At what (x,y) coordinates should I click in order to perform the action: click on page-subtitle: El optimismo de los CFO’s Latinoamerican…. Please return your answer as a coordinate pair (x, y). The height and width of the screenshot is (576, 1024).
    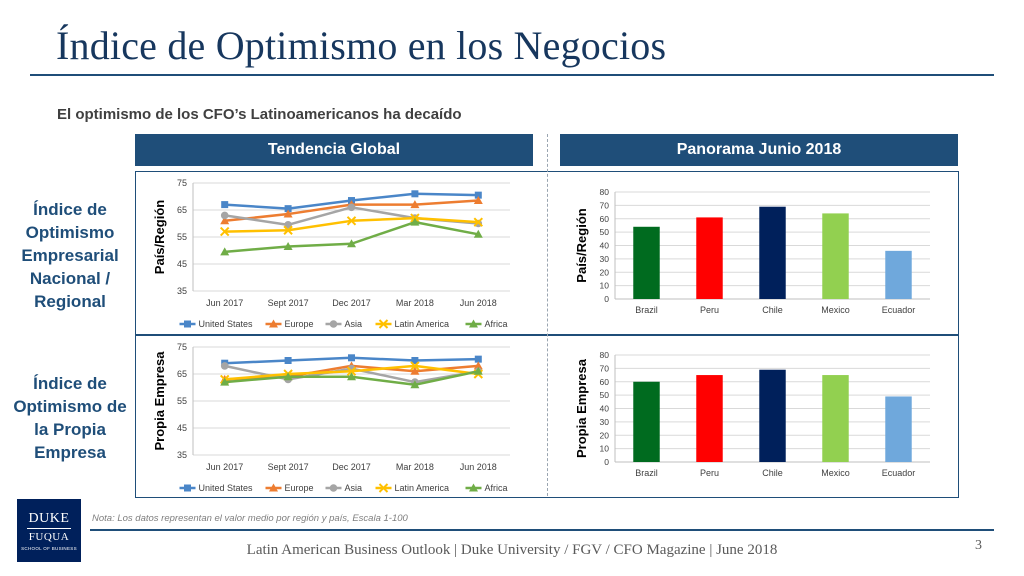
    Looking at the image, I should click on (259, 114).